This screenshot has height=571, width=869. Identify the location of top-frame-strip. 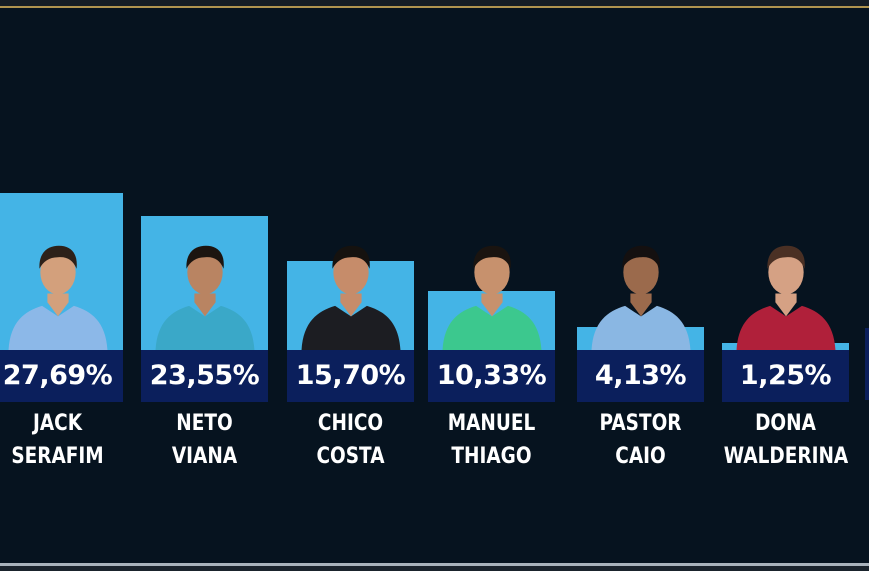
(434, 3).